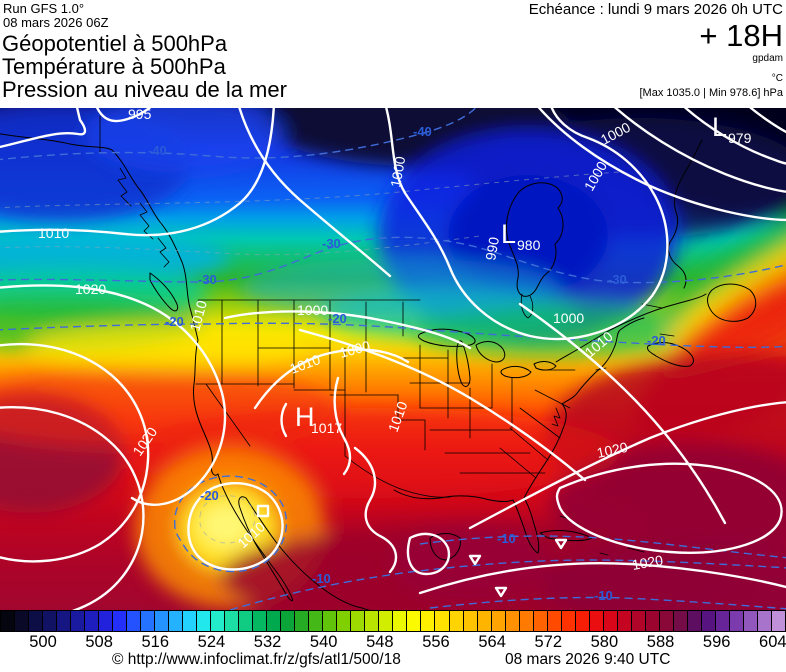 This screenshot has width=786, height=672. I want to click on model-run-label: Run GFS 1.0°, so click(44, 8).